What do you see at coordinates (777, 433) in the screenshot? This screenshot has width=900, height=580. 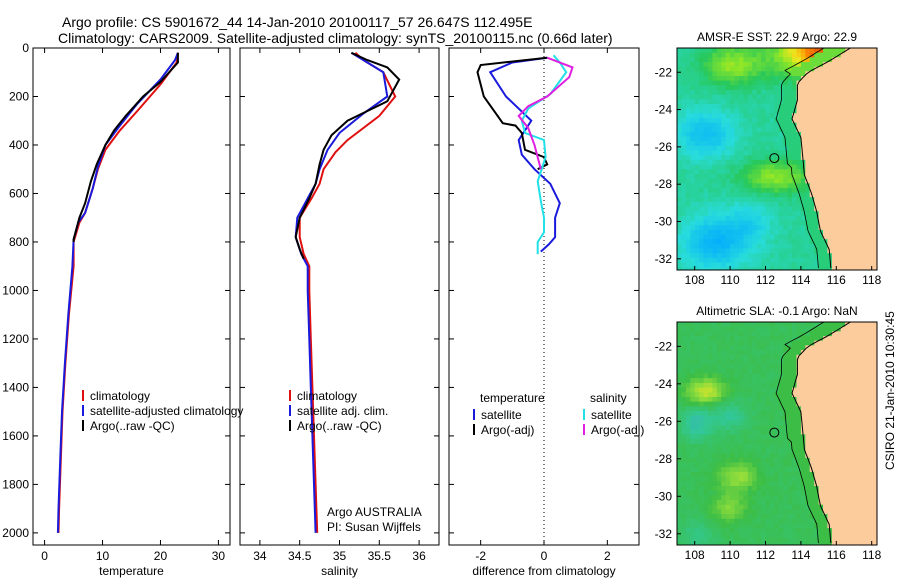 I see `heatmap-cells` at bounding box center [777, 433].